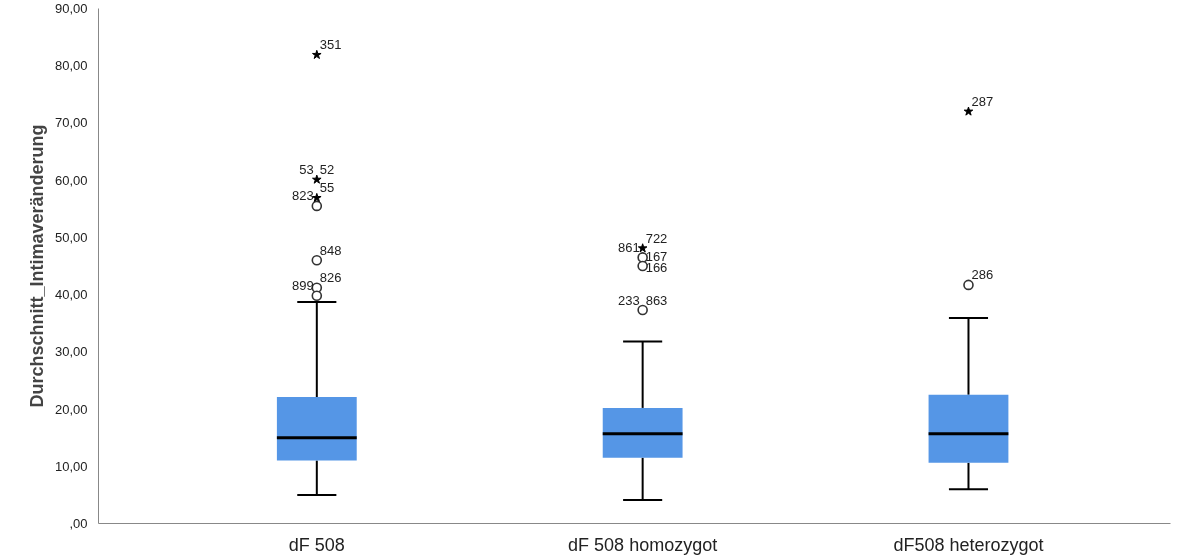 This screenshot has width=1185, height=560. Describe the element at coordinates (968, 544) in the screenshot. I see `x-tick-label: dF508 heterozygot` at that location.